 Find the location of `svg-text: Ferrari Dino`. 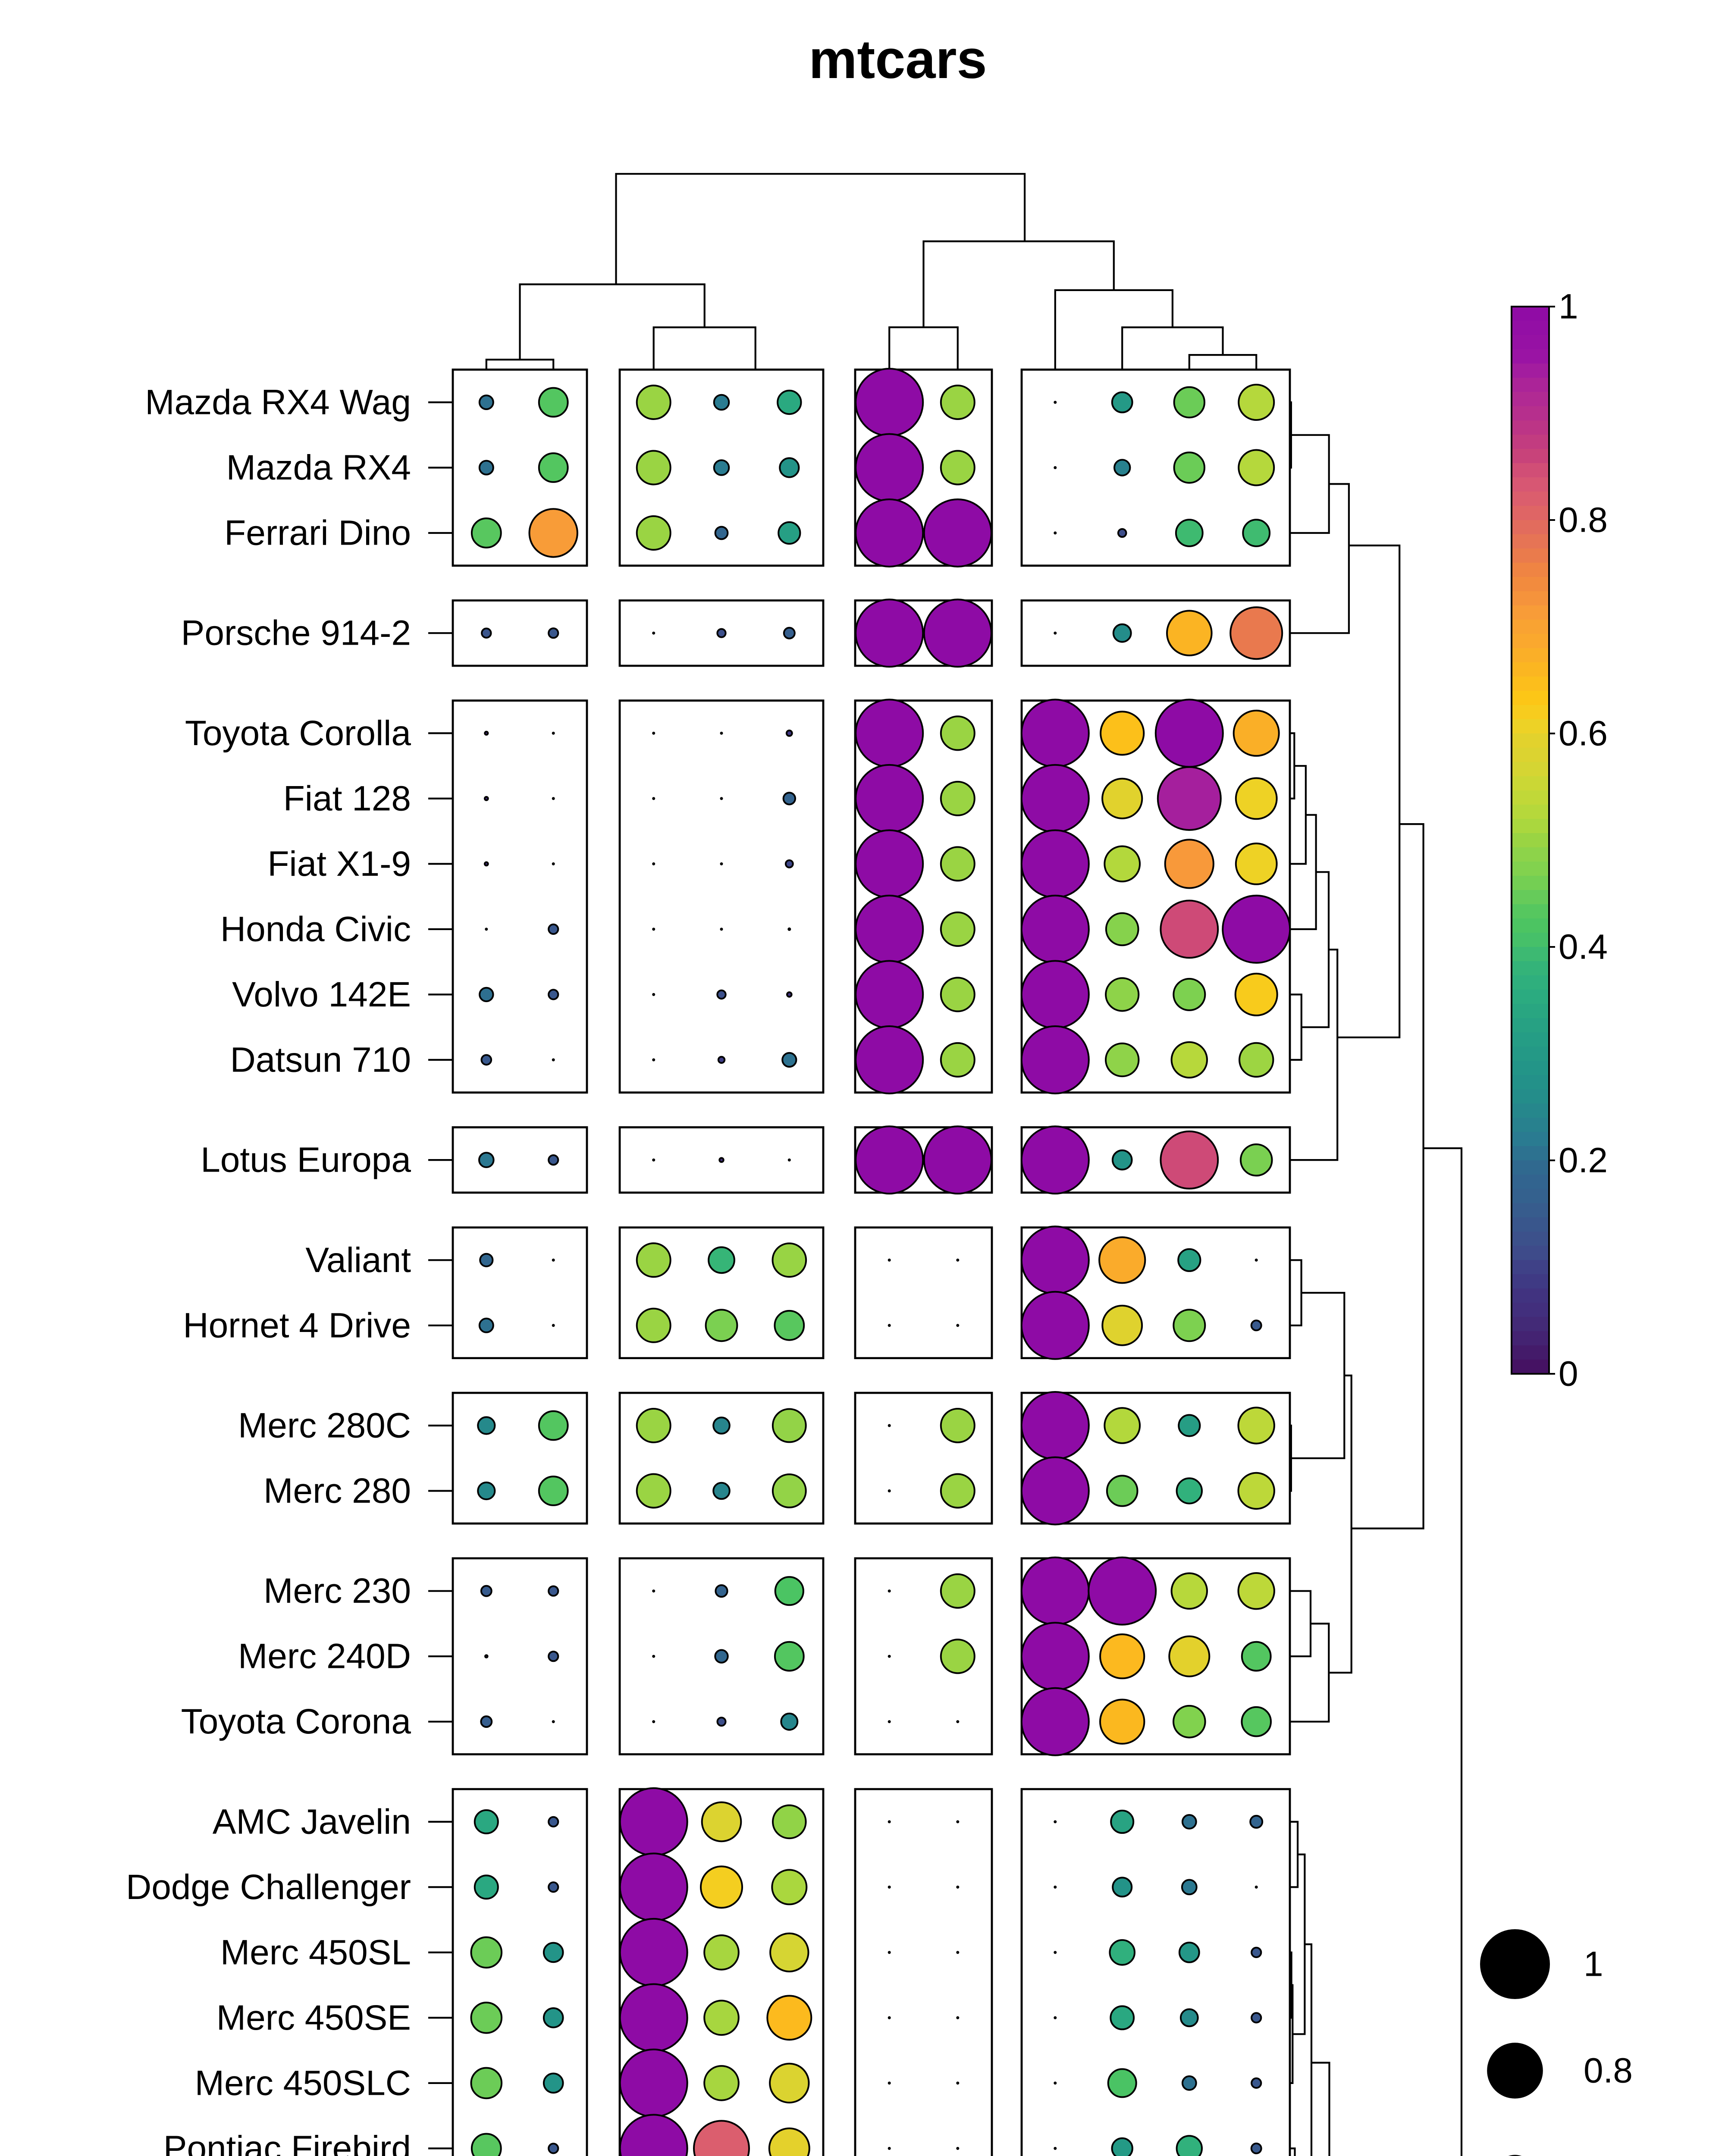

svg-text: Ferrari Dino is located at coordinates (317, 533).